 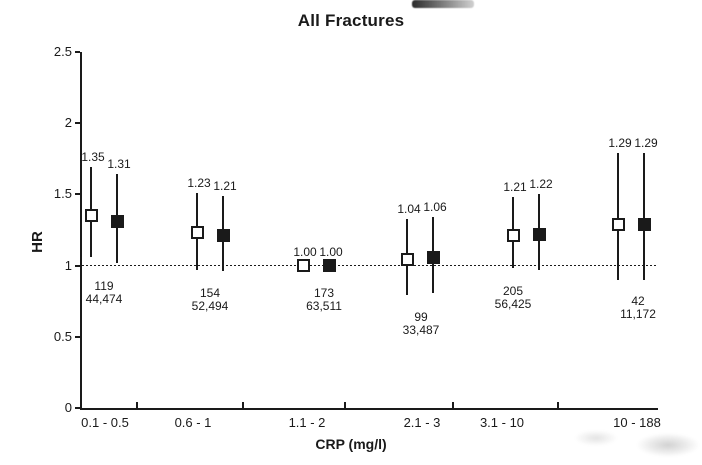 What do you see at coordinates (541, 184) in the screenshot?
I see `point-value-label: 1.22` at bounding box center [541, 184].